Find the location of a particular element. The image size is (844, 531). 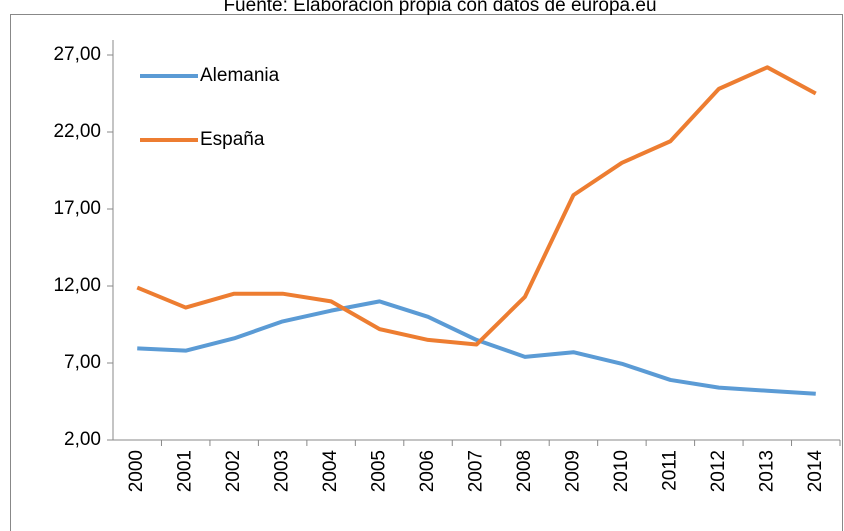

y-tick-label: 17,00 is located at coordinates (77, 208).